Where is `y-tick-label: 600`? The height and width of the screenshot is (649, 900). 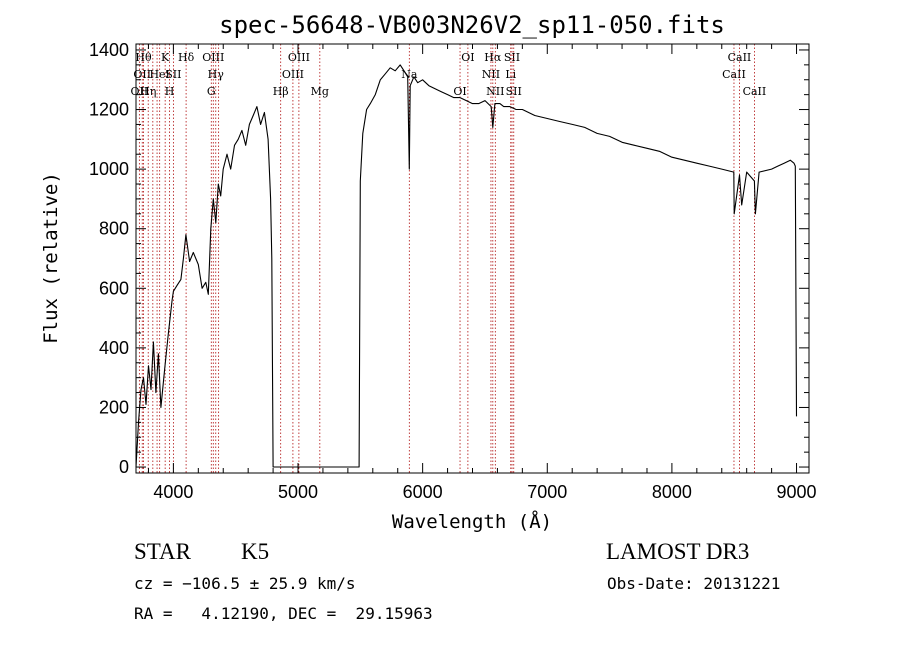
y-tick-label: 600 is located at coordinates (114, 288).